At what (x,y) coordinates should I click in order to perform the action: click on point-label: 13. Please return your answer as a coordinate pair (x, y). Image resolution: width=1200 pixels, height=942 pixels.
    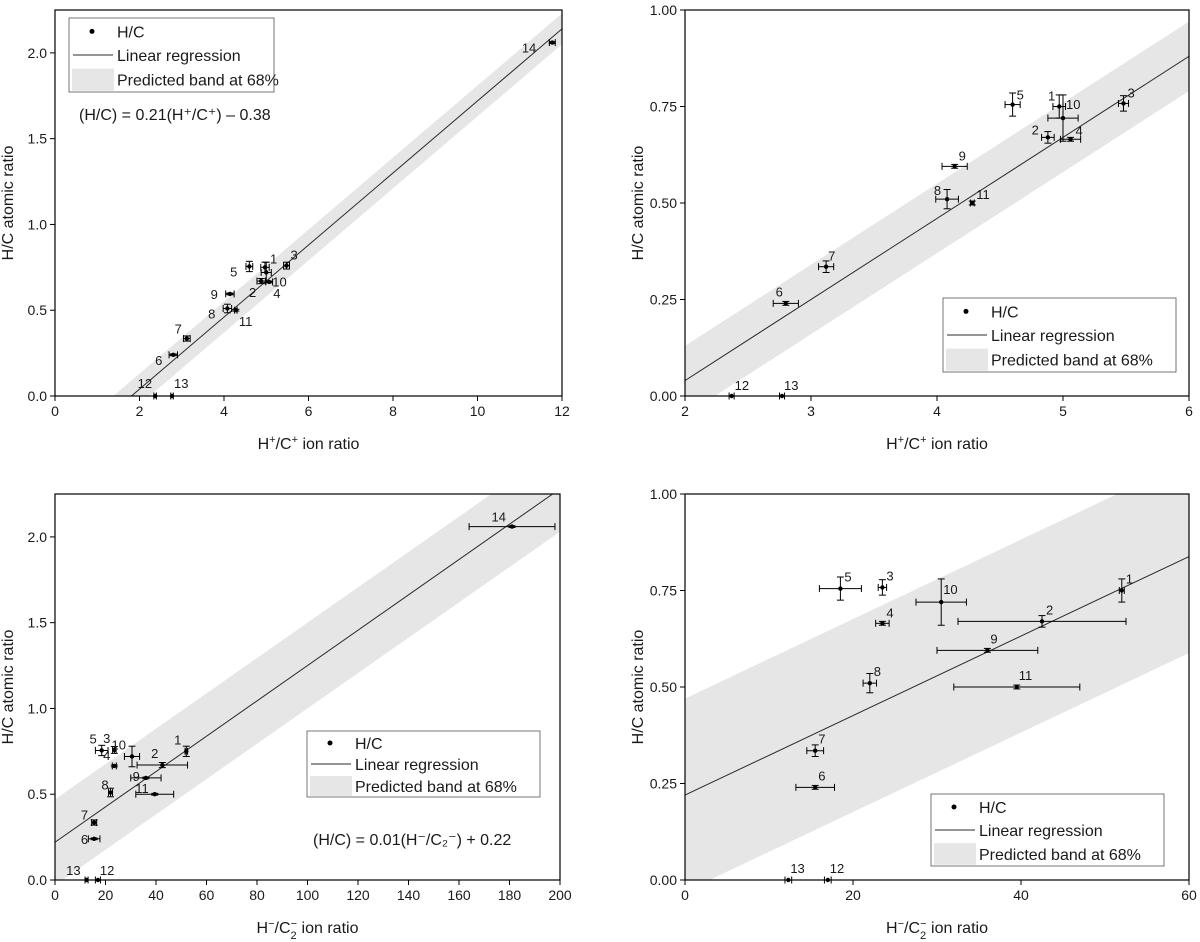
    Looking at the image, I should click on (797, 868).